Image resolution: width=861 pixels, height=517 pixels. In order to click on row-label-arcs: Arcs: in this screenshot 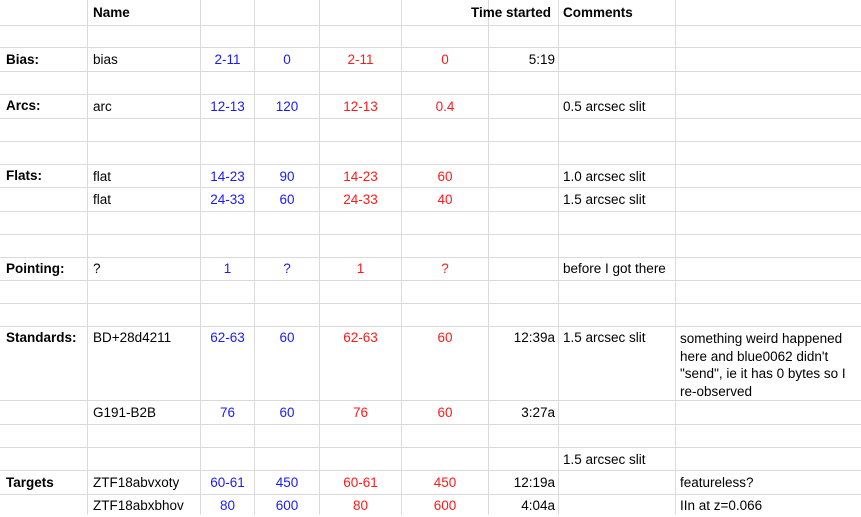, I will do `click(23, 105)`.